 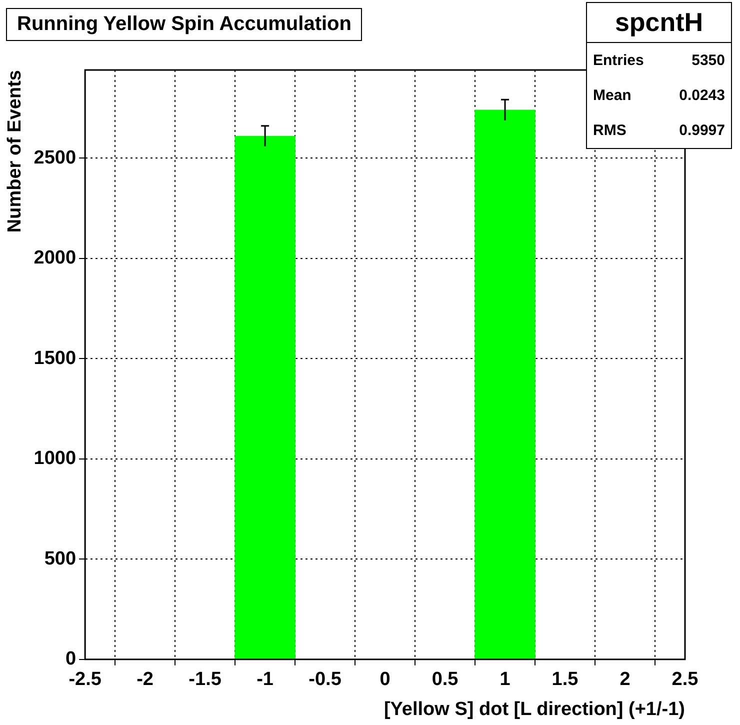 What do you see at coordinates (55, 157) in the screenshot?
I see `y-tick-label: 2500` at bounding box center [55, 157].